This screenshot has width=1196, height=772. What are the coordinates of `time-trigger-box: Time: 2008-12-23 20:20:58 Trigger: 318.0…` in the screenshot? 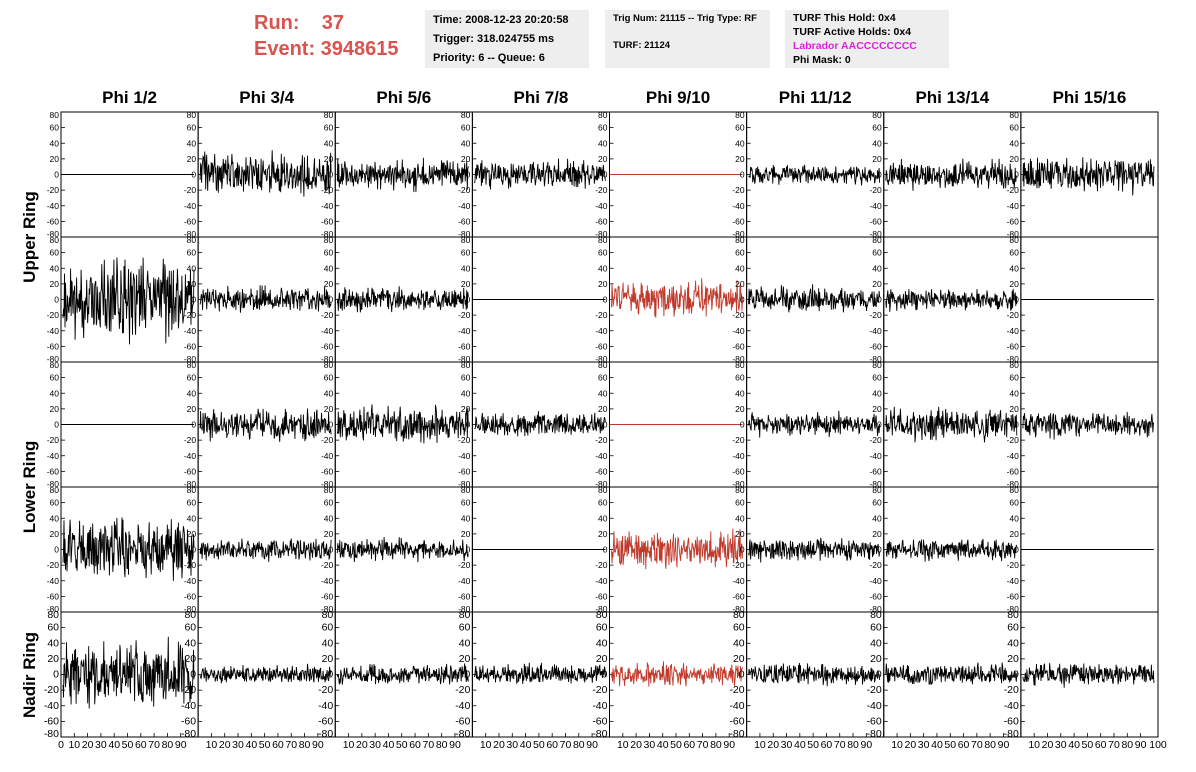 It's located at (507, 39).